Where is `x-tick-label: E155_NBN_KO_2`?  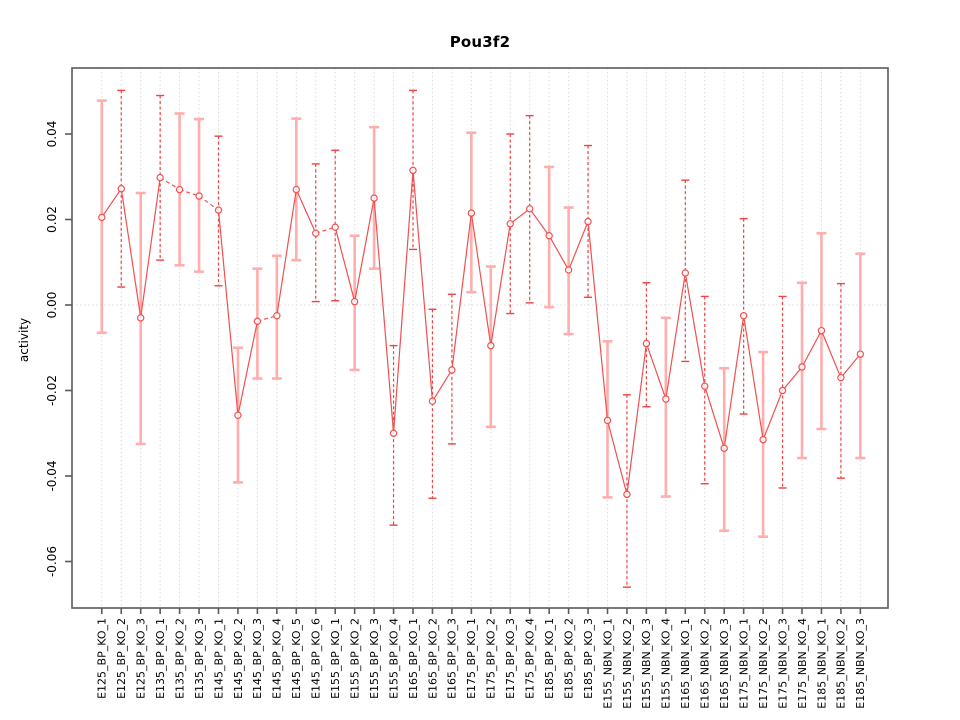
x-tick-label: E155_NBN_KO_2 is located at coordinates (627, 663).